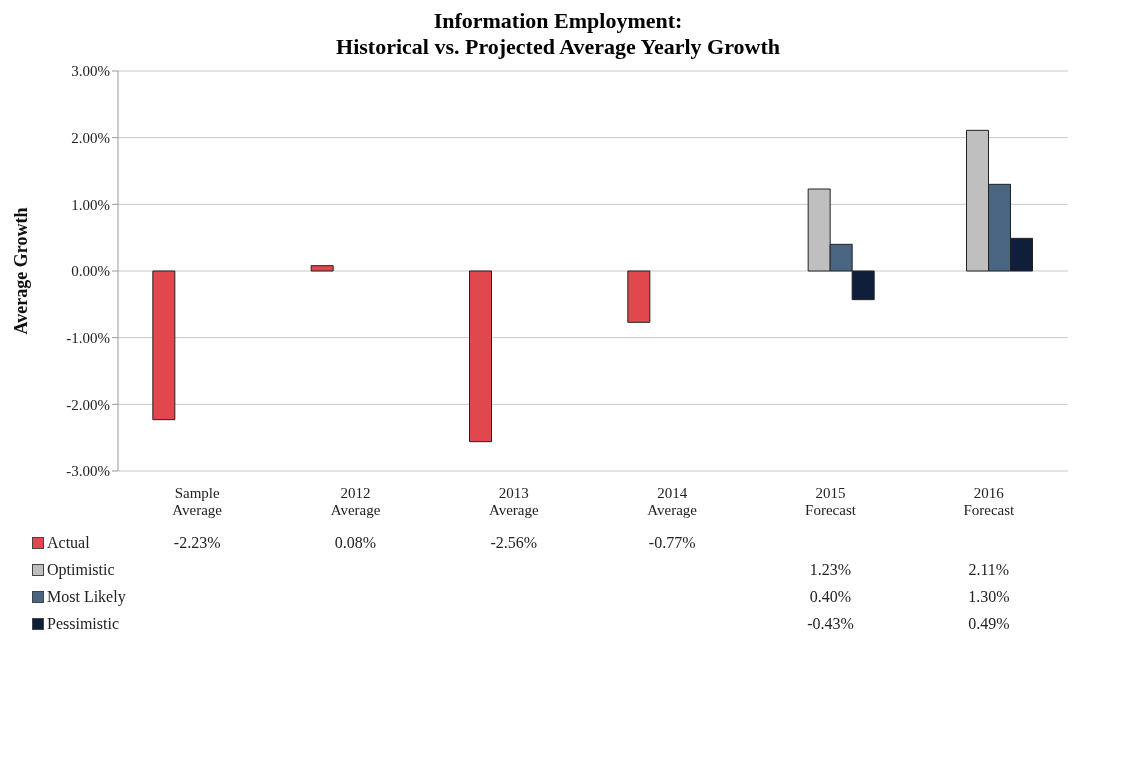 The height and width of the screenshot is (757, 1142). Describe the element at coordinates (672, 542) in the screenshot. I see `data-label: -0.77%` at that location.